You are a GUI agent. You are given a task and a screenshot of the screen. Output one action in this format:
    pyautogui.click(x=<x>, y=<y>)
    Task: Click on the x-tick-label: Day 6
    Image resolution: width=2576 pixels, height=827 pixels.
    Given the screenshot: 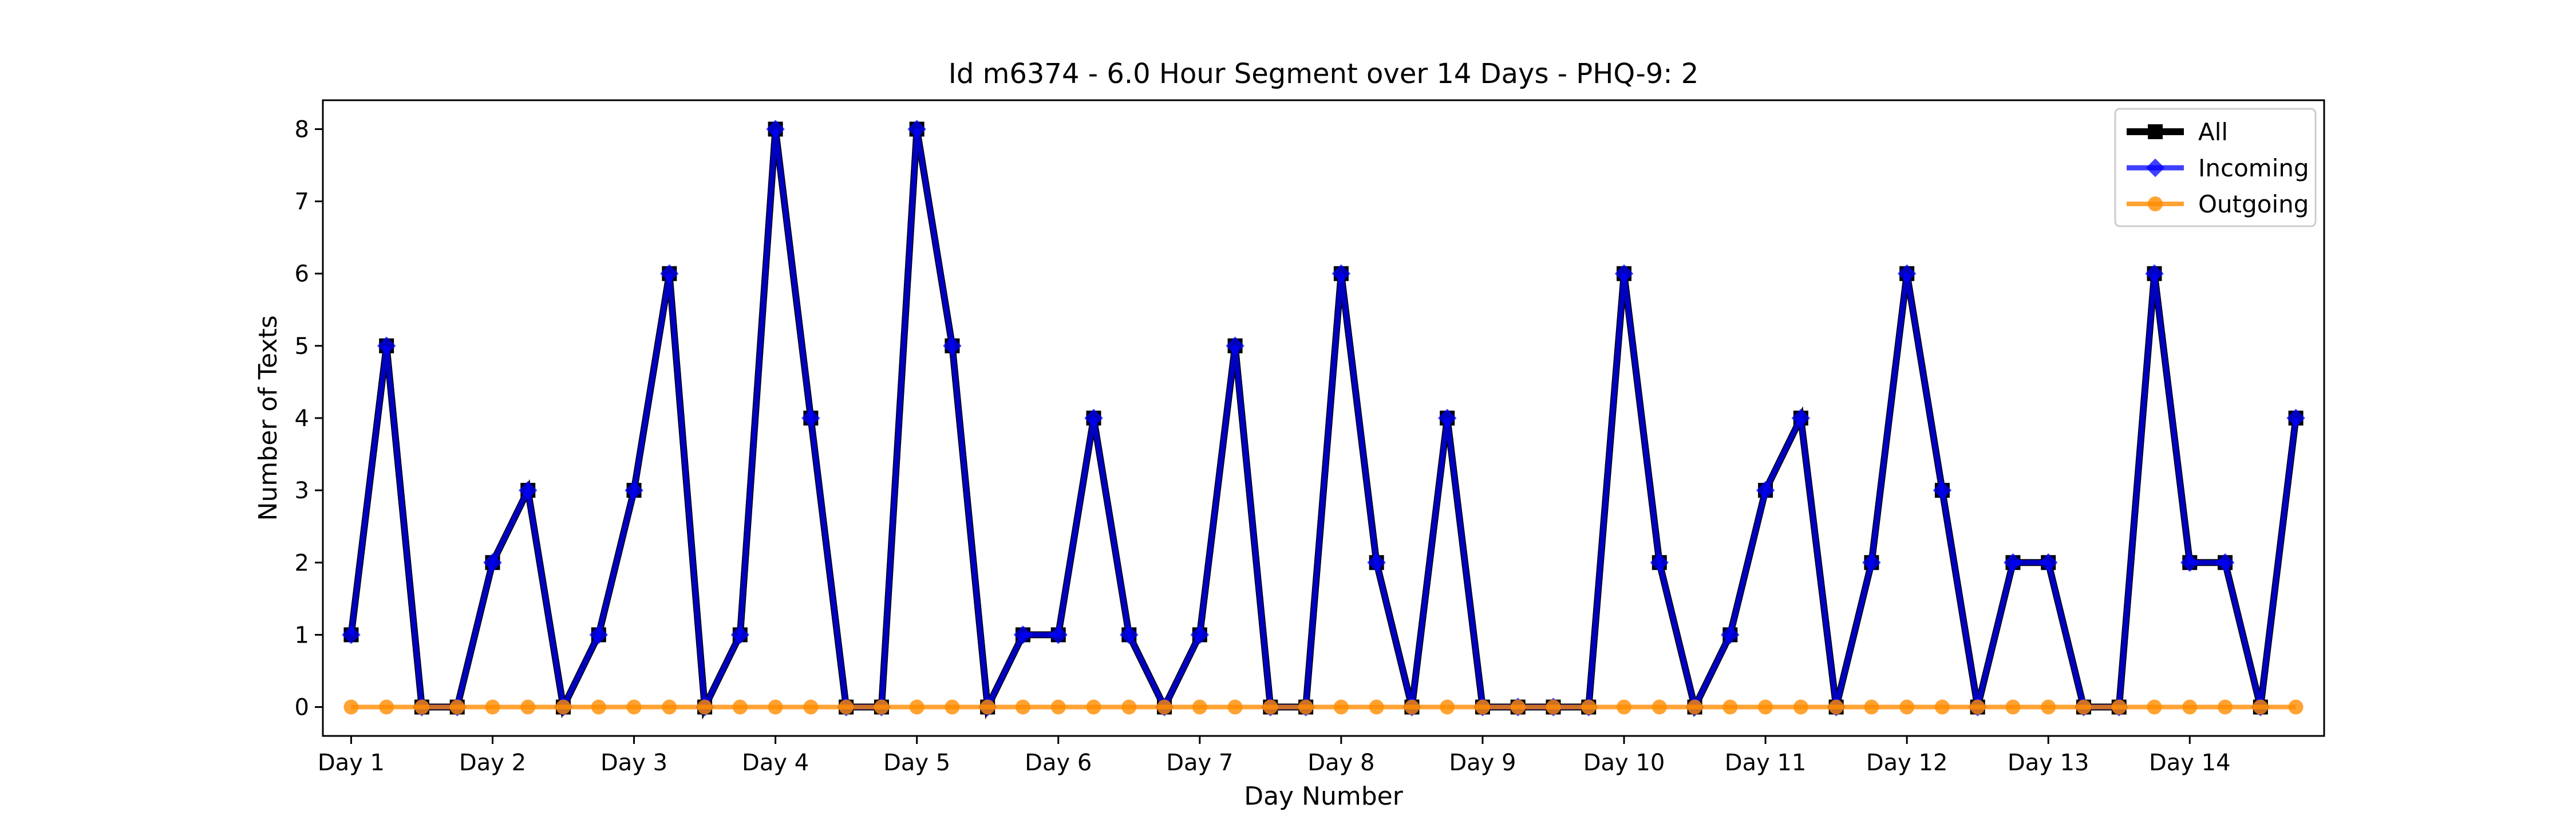 What is the action you would take?
    pyautogui.click(x=1058, y=763)
    